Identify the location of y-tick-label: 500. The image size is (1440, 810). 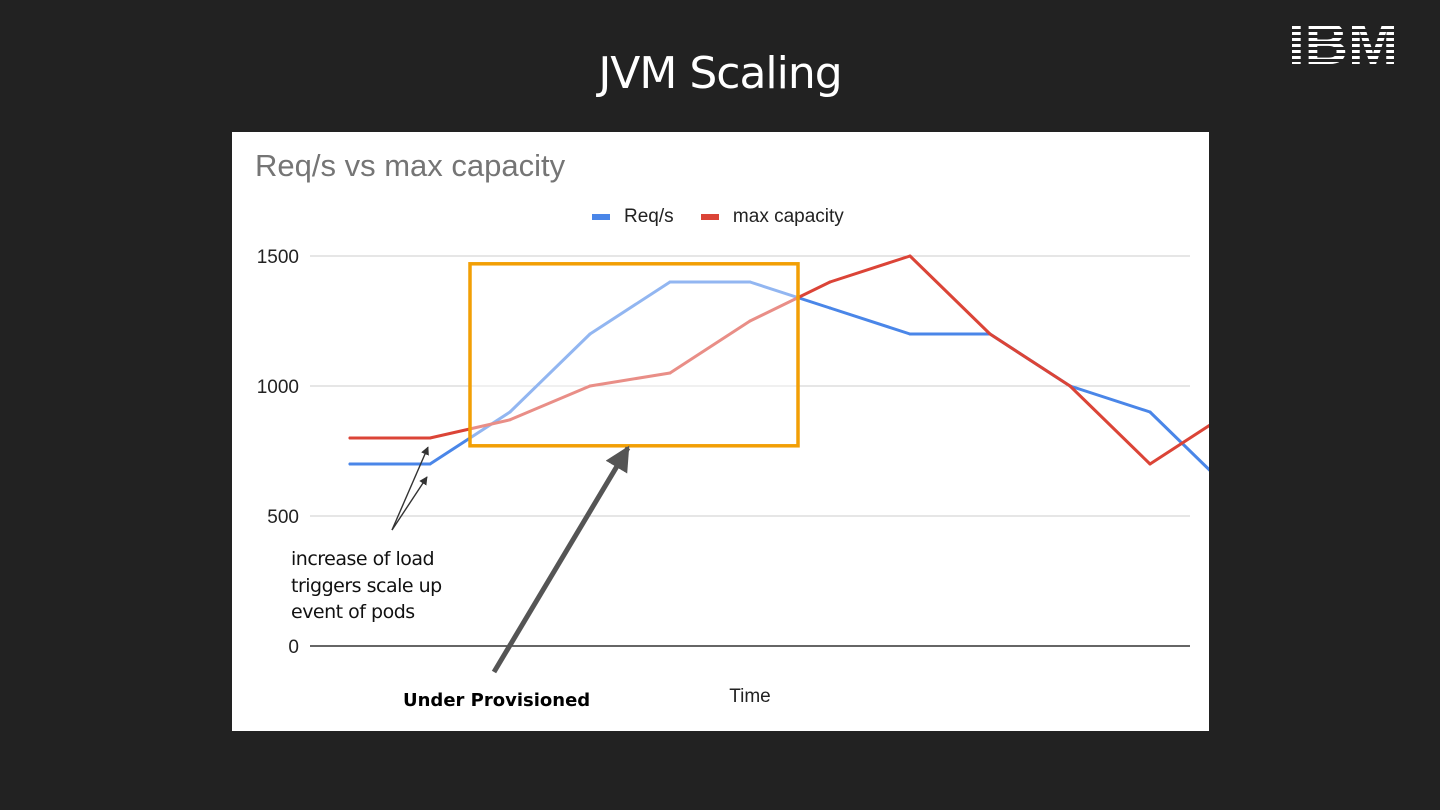
(283, 517).